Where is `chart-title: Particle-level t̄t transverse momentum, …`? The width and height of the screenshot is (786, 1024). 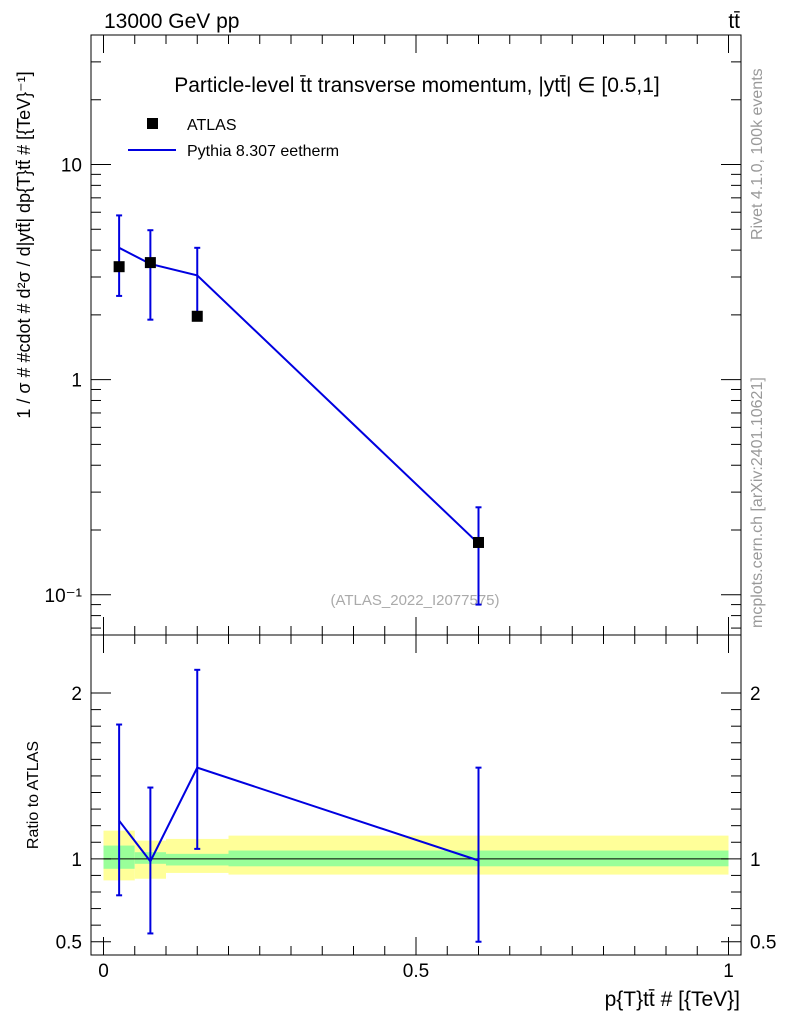 chart-title: Particle-level t̄t transverse momentum, … is located at coordinates (417, 85).